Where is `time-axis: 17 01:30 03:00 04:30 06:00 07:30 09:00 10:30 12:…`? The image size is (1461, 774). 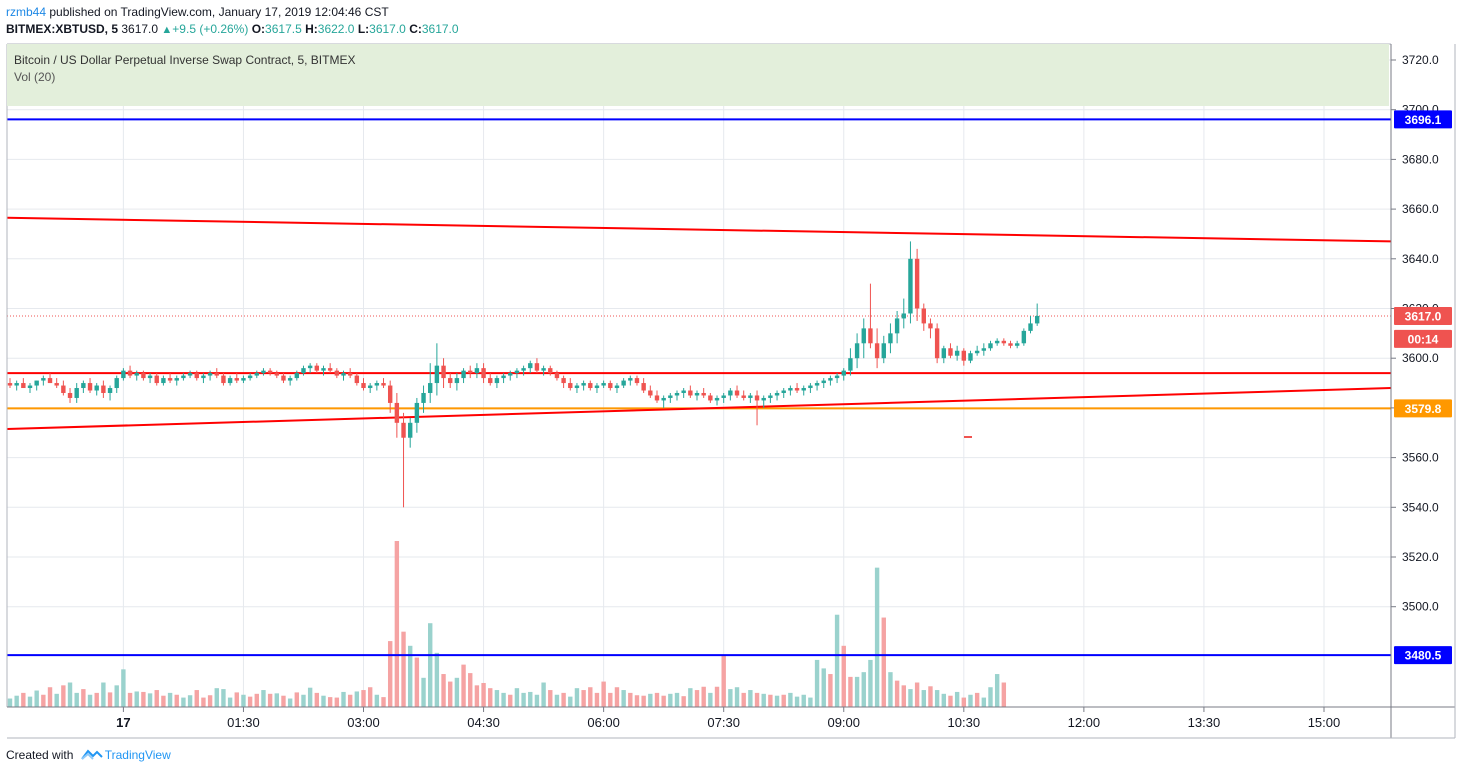 time-axis: 17 01:30 03:00 04:30 06:00 07:30 09:00 10:30 12:… is located at coordinates (728, 718).